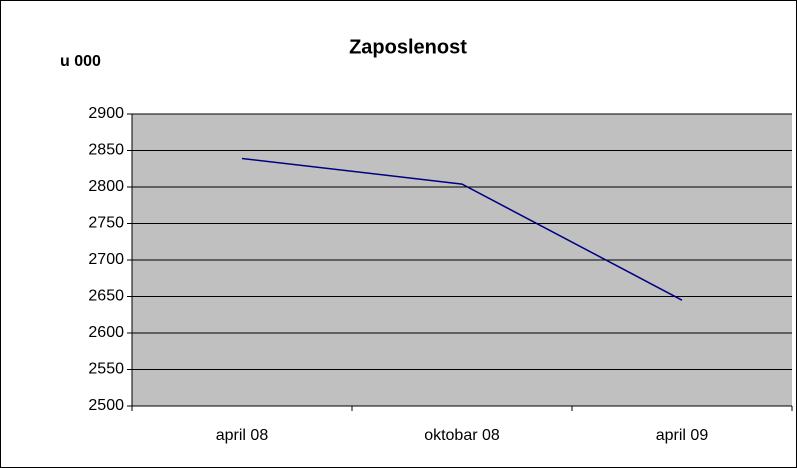 The width and height of the screenshot is (797, 468). Describe the element at coordinates (242, 435) in the screenshot. I see `x-tick-label: april 08` at that location.